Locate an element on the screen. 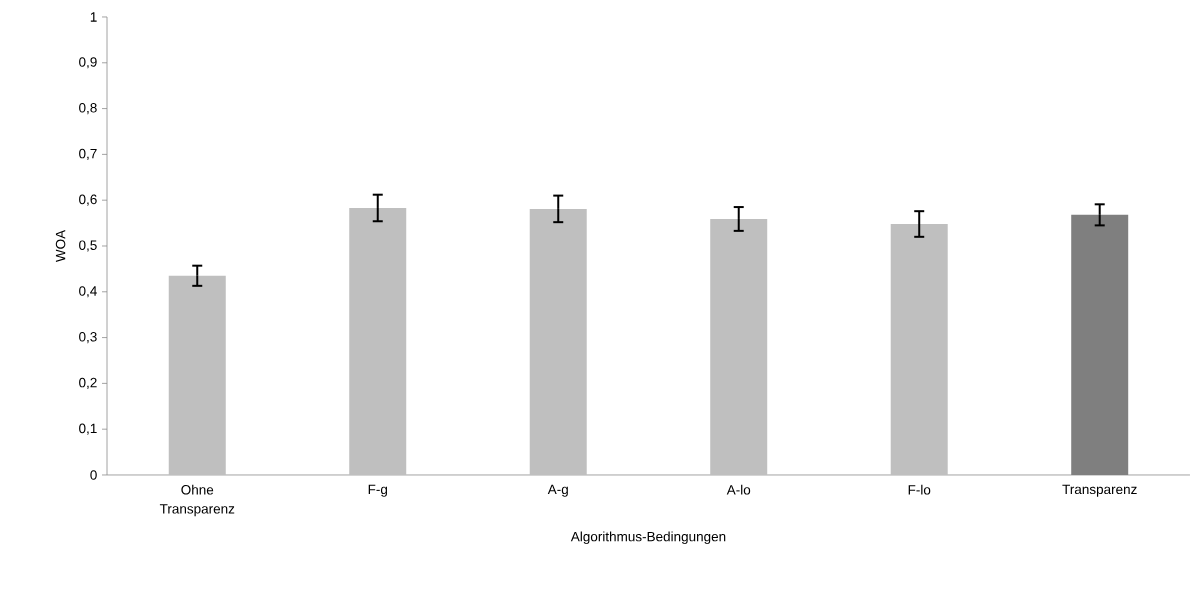 This screenshot has height=599, width=1193. y-tick-label: 1 is located at coordinates (93, 17).